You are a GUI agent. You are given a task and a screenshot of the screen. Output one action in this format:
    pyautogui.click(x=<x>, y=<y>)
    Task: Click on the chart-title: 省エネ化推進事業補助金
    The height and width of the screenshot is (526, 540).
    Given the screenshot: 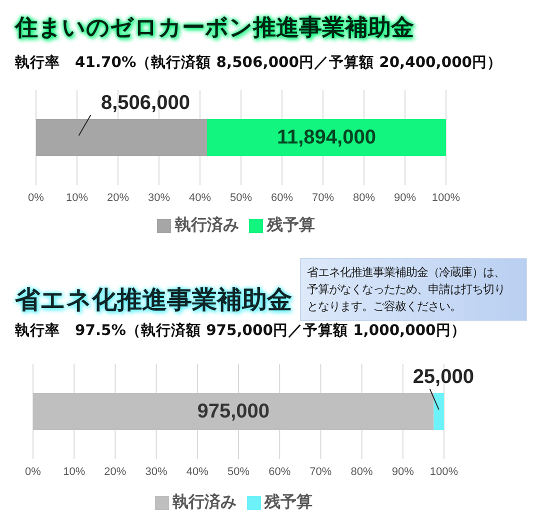 What is the action you would take?
    pyautogui.click(x=153, y=300)
    